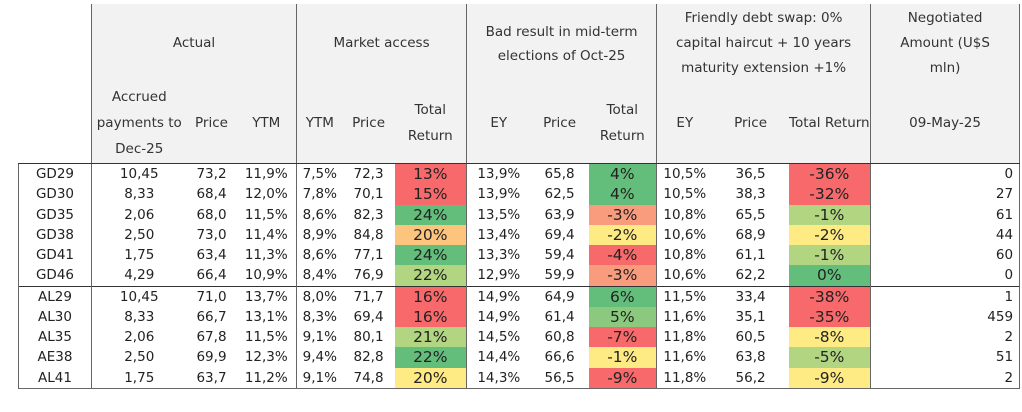  I want to click on bad-ey-cell: 13,5%, so click(498, 214).